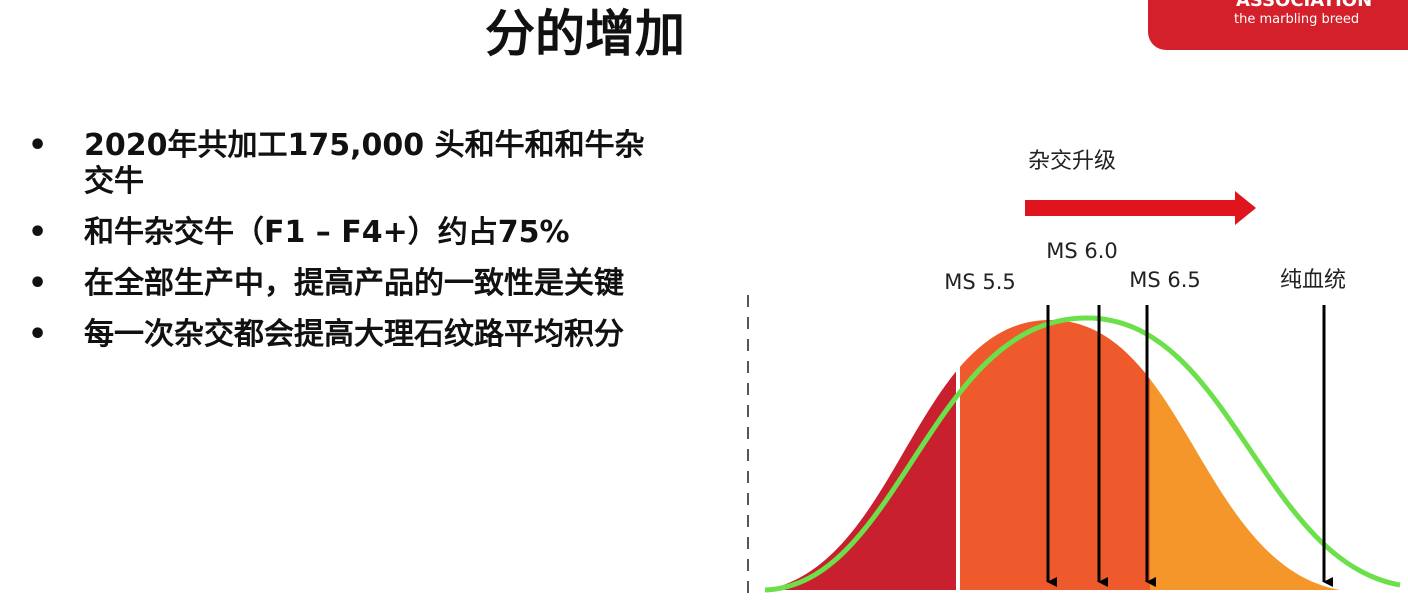 This screenshot has height=600, width=1408. What do you see at coordinates (346, 284) in the screenshot?
I see `bullet: 在全部生产中，提高产品的一致性是关键` at bounding box center [346, 284].